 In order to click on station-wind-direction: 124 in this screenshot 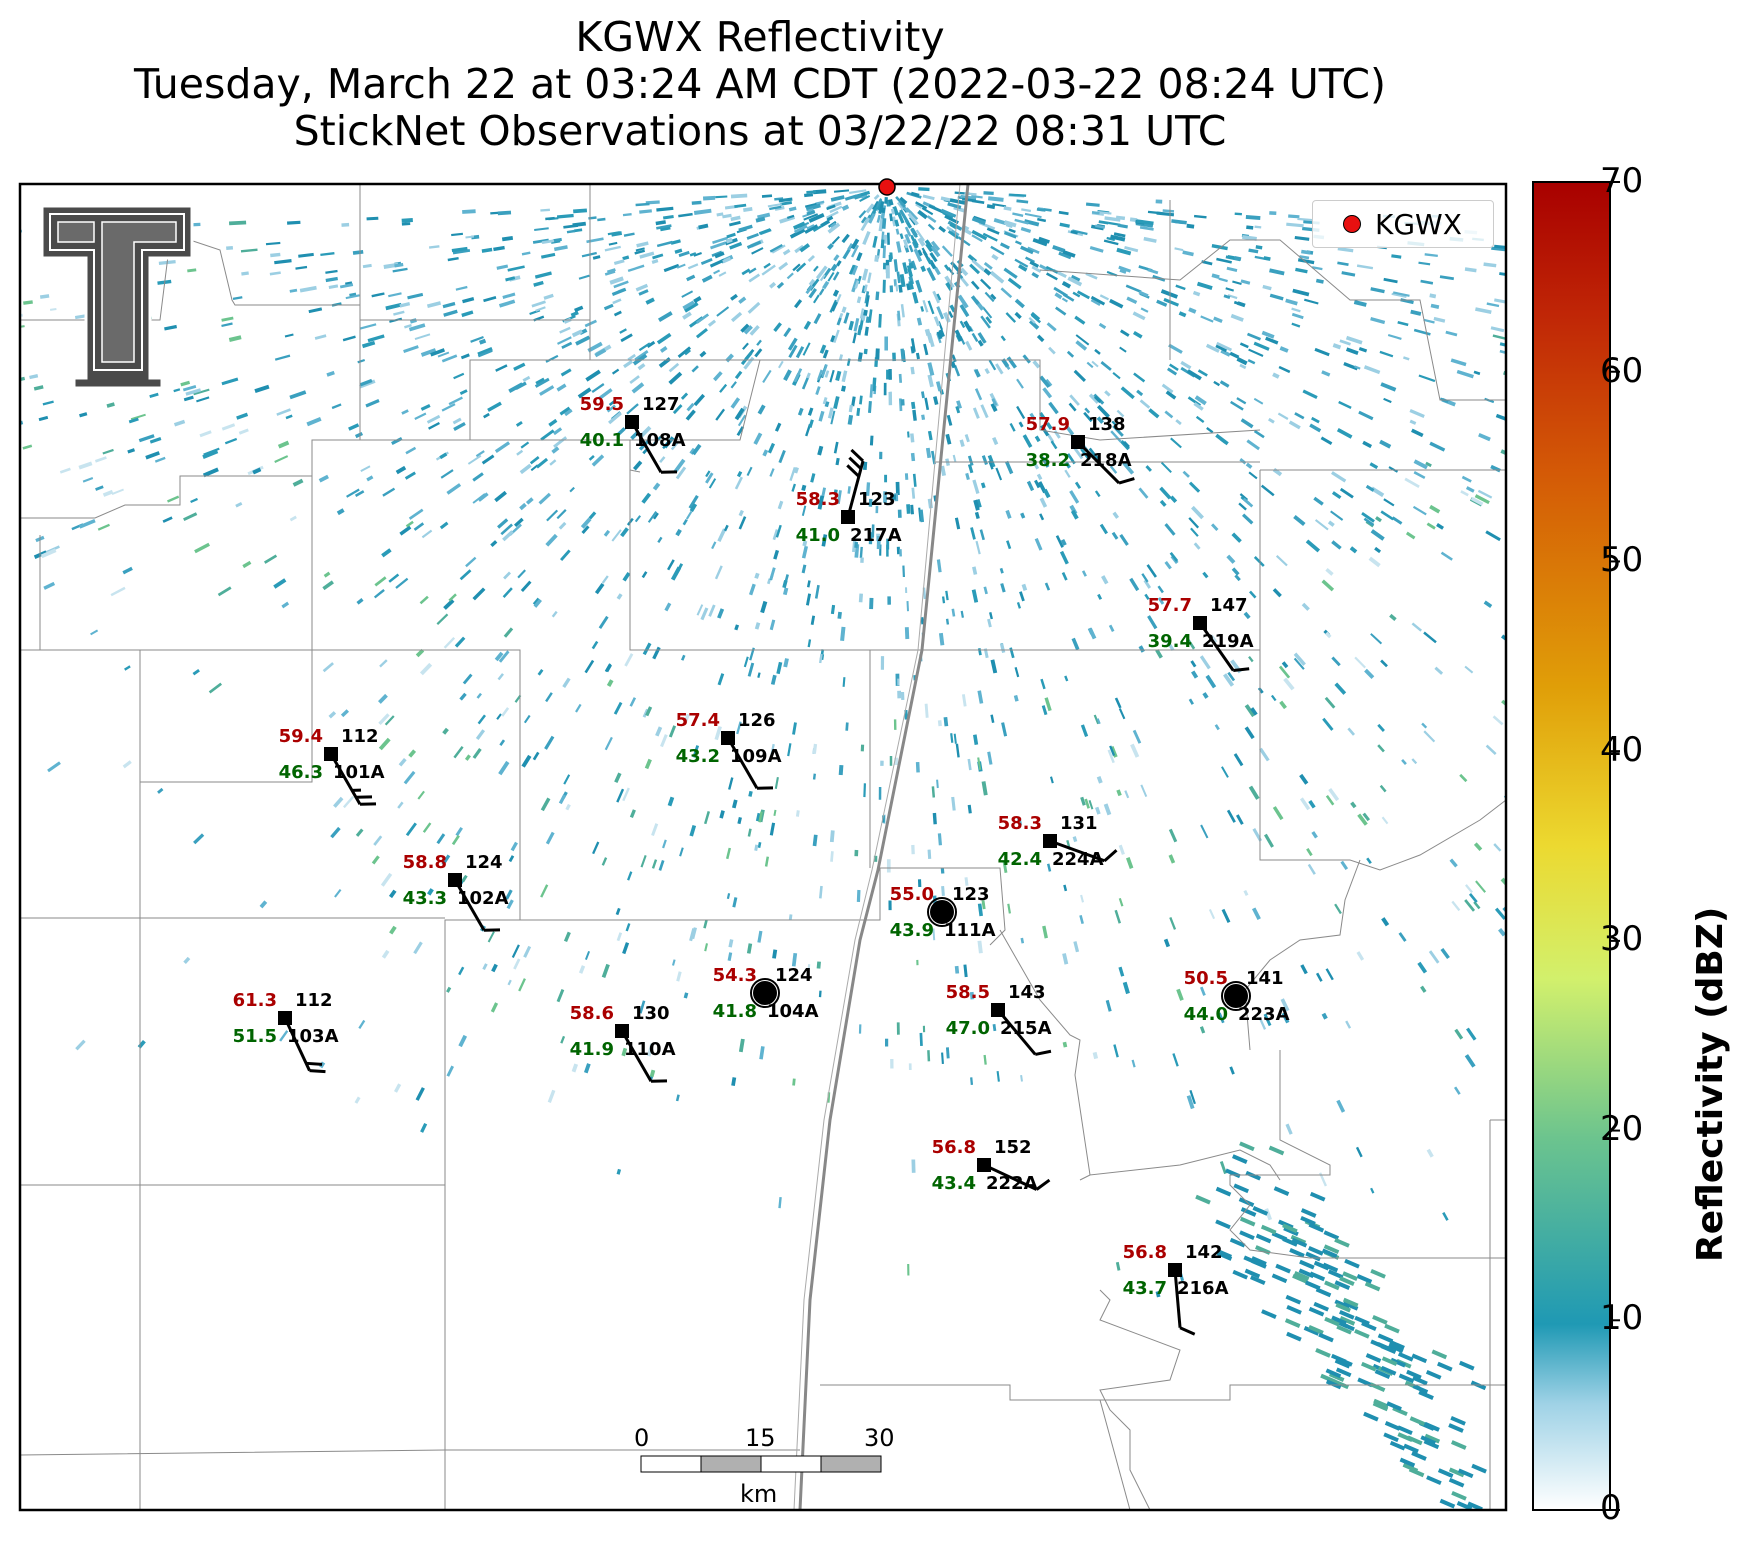, I will do `click(794, 975)`.